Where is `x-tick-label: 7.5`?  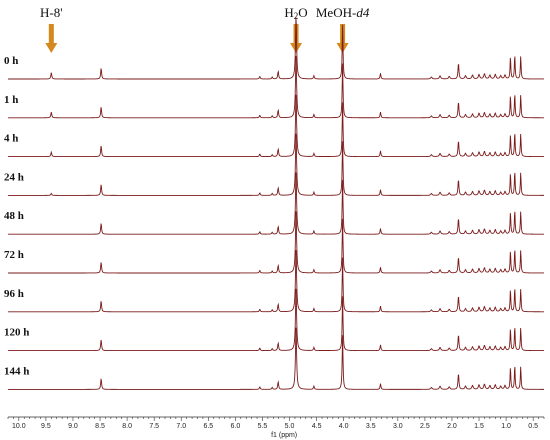
x-tick-label: 7.5 is located at coordinates (154, 426).